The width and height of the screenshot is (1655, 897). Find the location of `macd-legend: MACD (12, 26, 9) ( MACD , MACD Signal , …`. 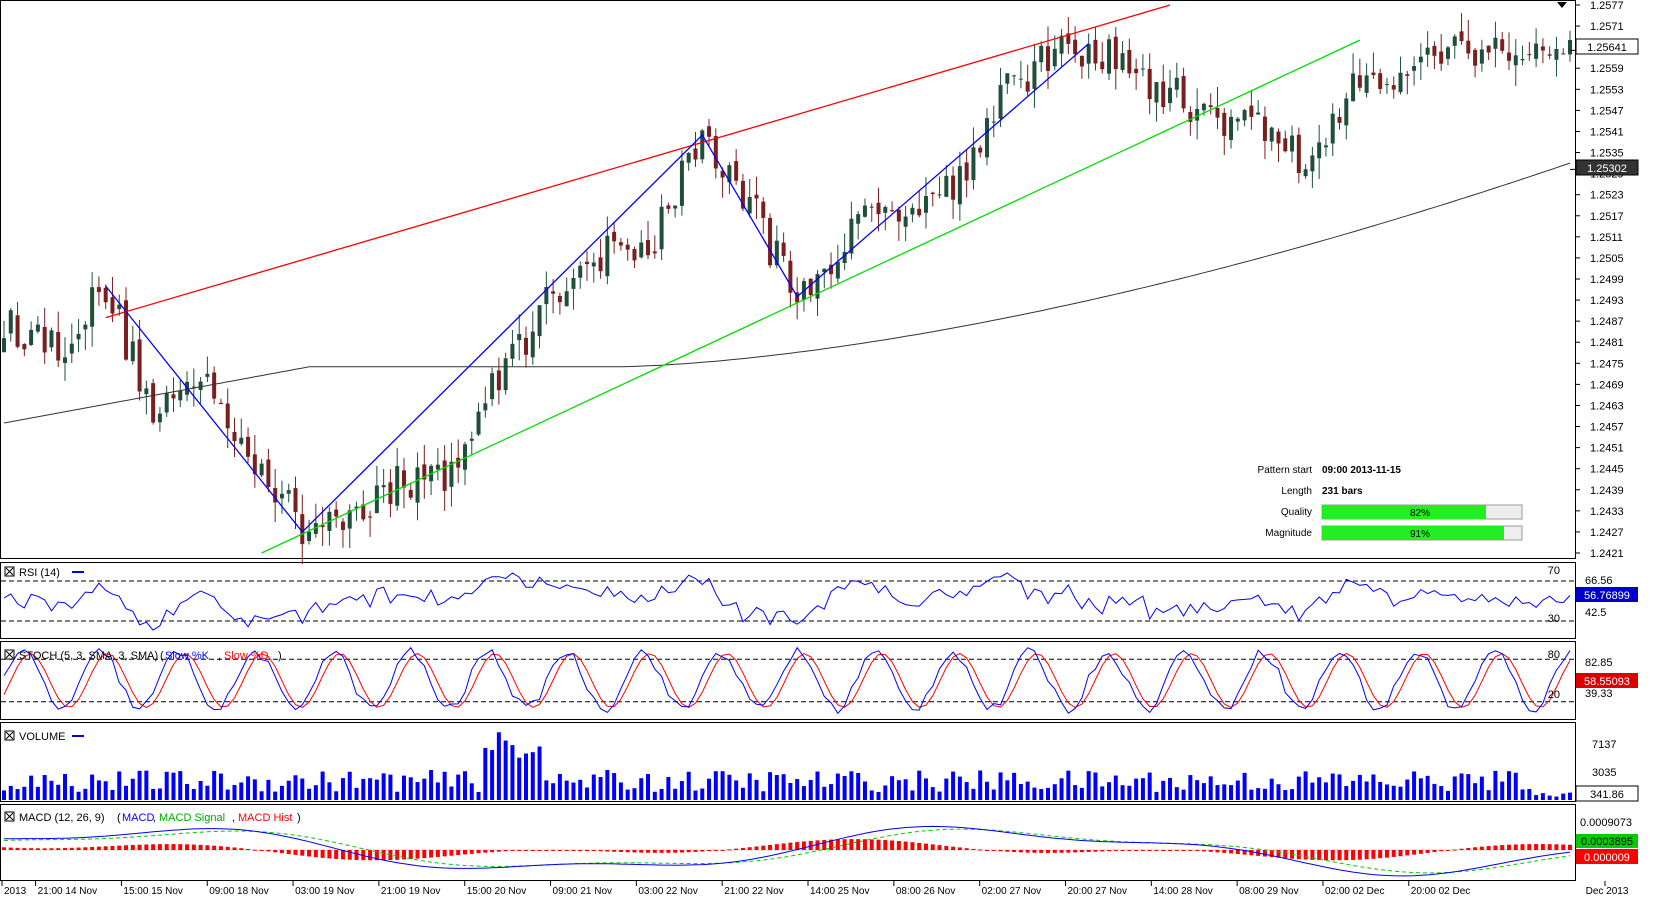

macd-legend: MACD (12, 26, 9) ( MACD , MACD Signal , … is located at coordinates (152, 817).